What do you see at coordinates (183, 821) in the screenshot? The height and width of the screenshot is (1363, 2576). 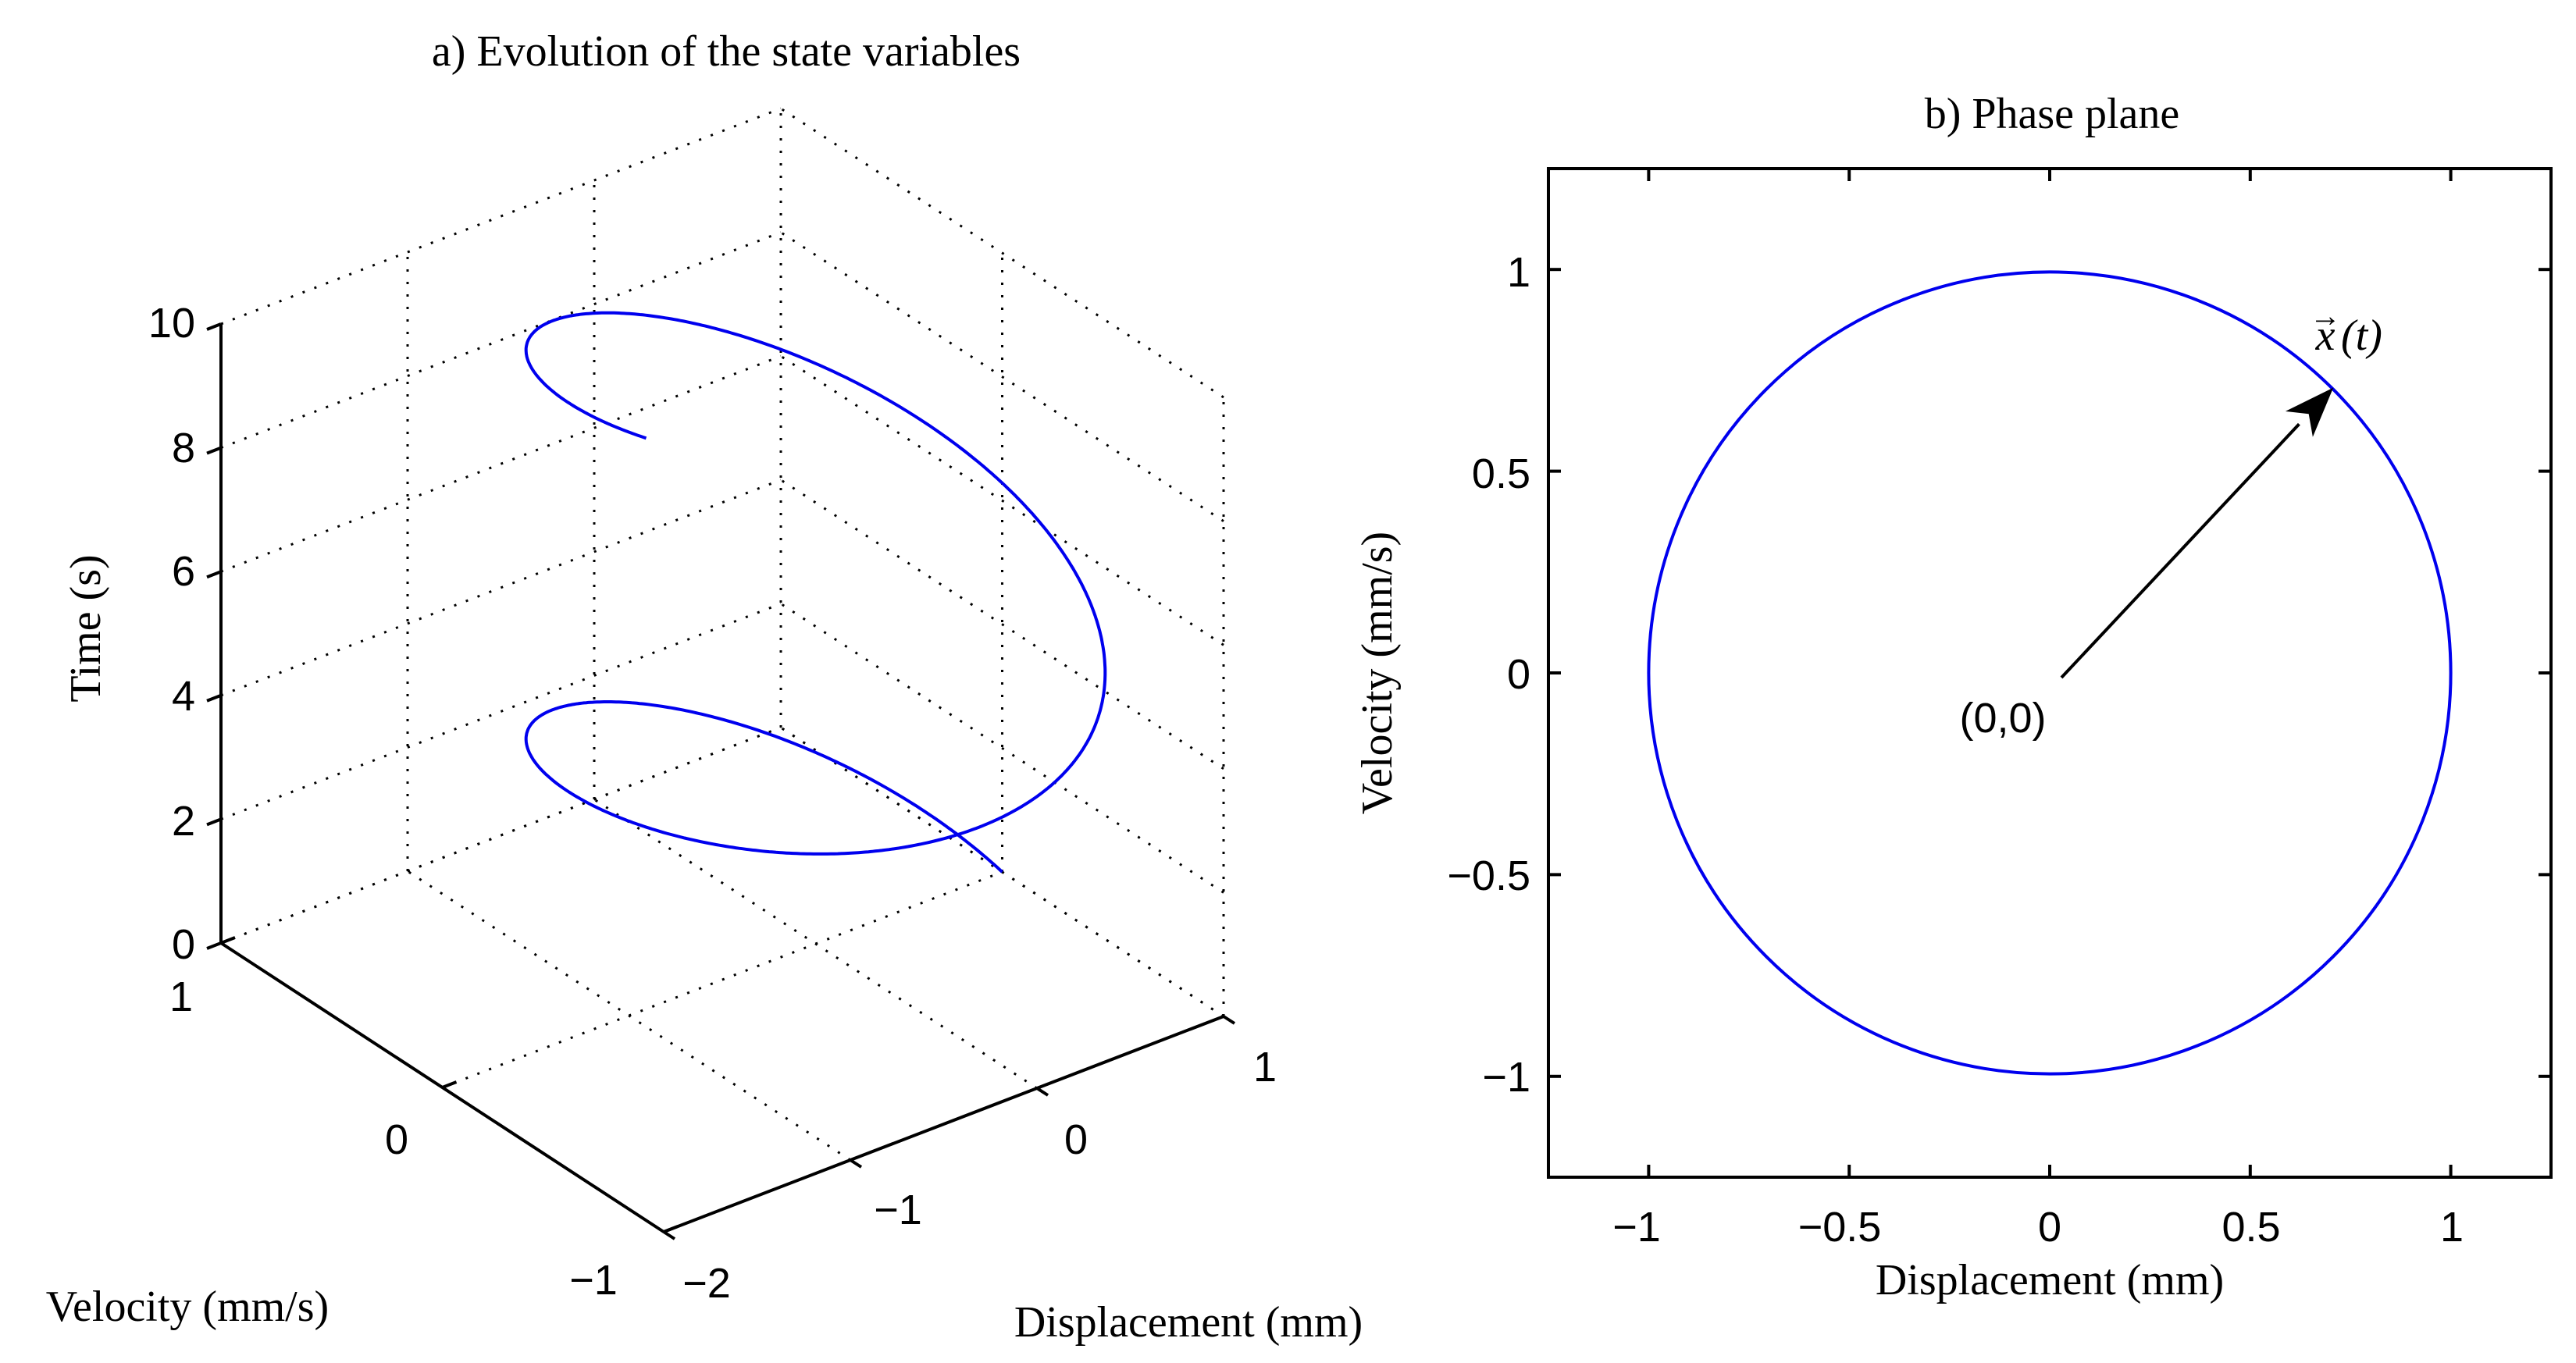 I see `panel-a-z-tick-2: 2` at bounding box center [183, 821].